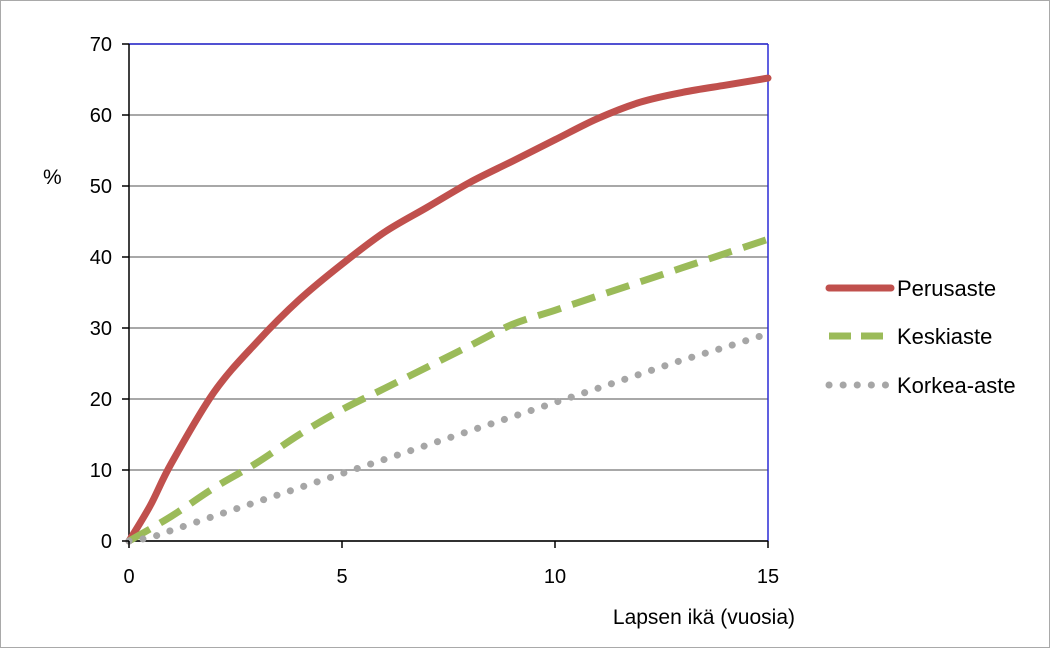  What do you see at coordinates (101, 187) in the screenshot?
I see `y-tick-label-50: 50` at bounding box center [101, 187].